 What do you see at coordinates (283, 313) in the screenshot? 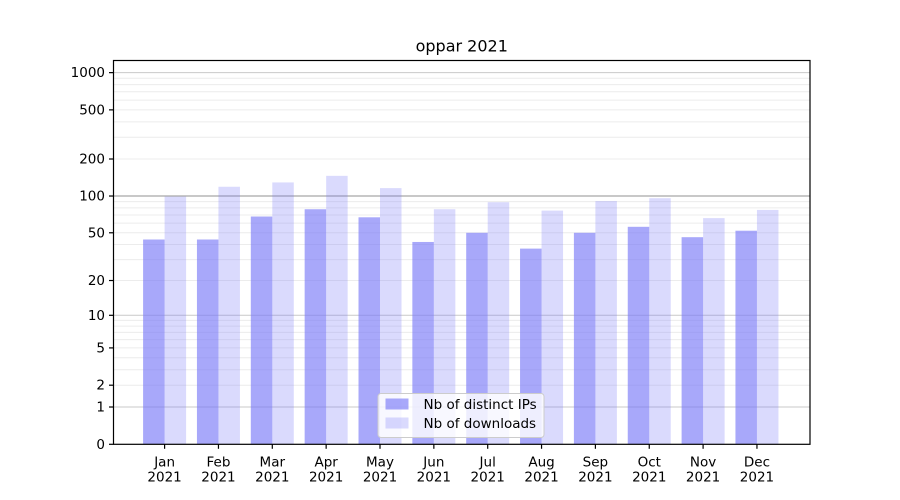
I see `bar-nb-of-downloads-mar` at bounding box center [283, 313].